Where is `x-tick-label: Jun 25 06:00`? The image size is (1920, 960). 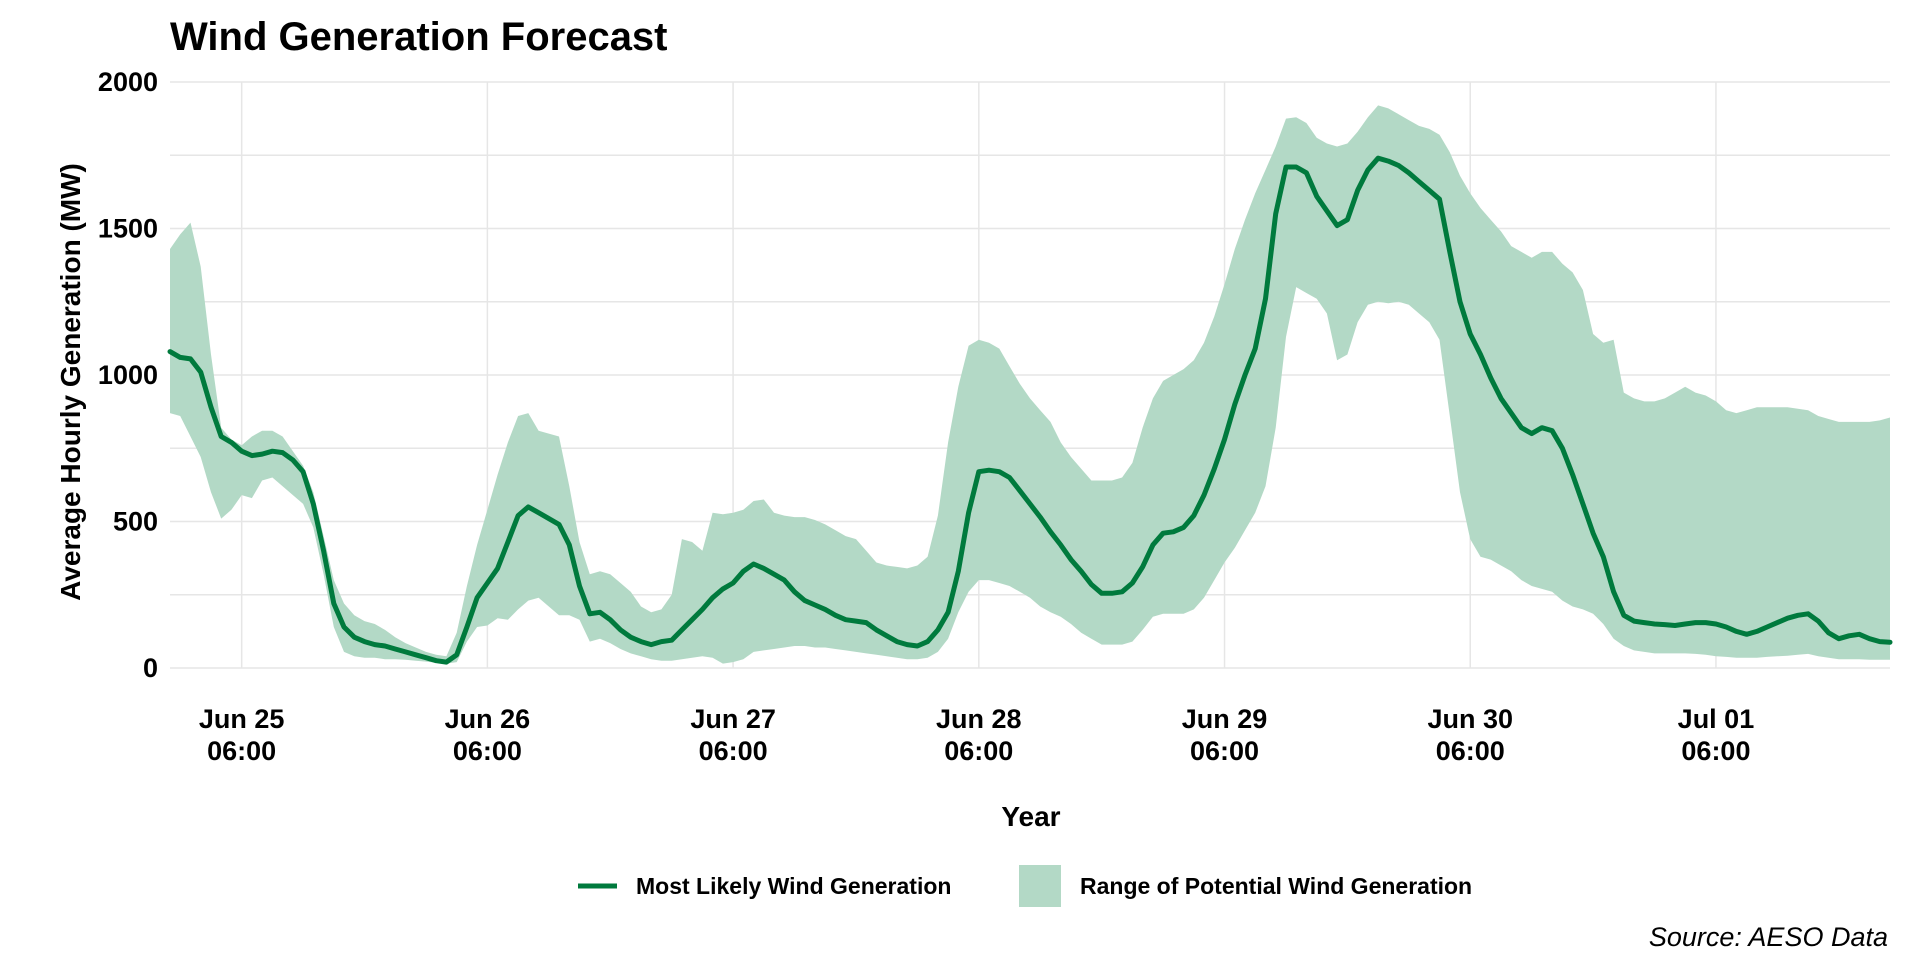 x-tick-label: Jun 25 06:00 is located at coordinates (242, 735).